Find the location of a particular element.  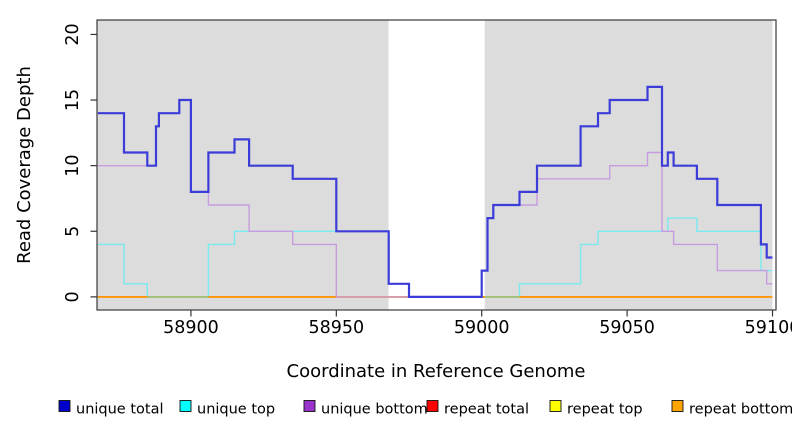

y-axis-title: Read Coverage Depth is located at coordinates (24, 165).